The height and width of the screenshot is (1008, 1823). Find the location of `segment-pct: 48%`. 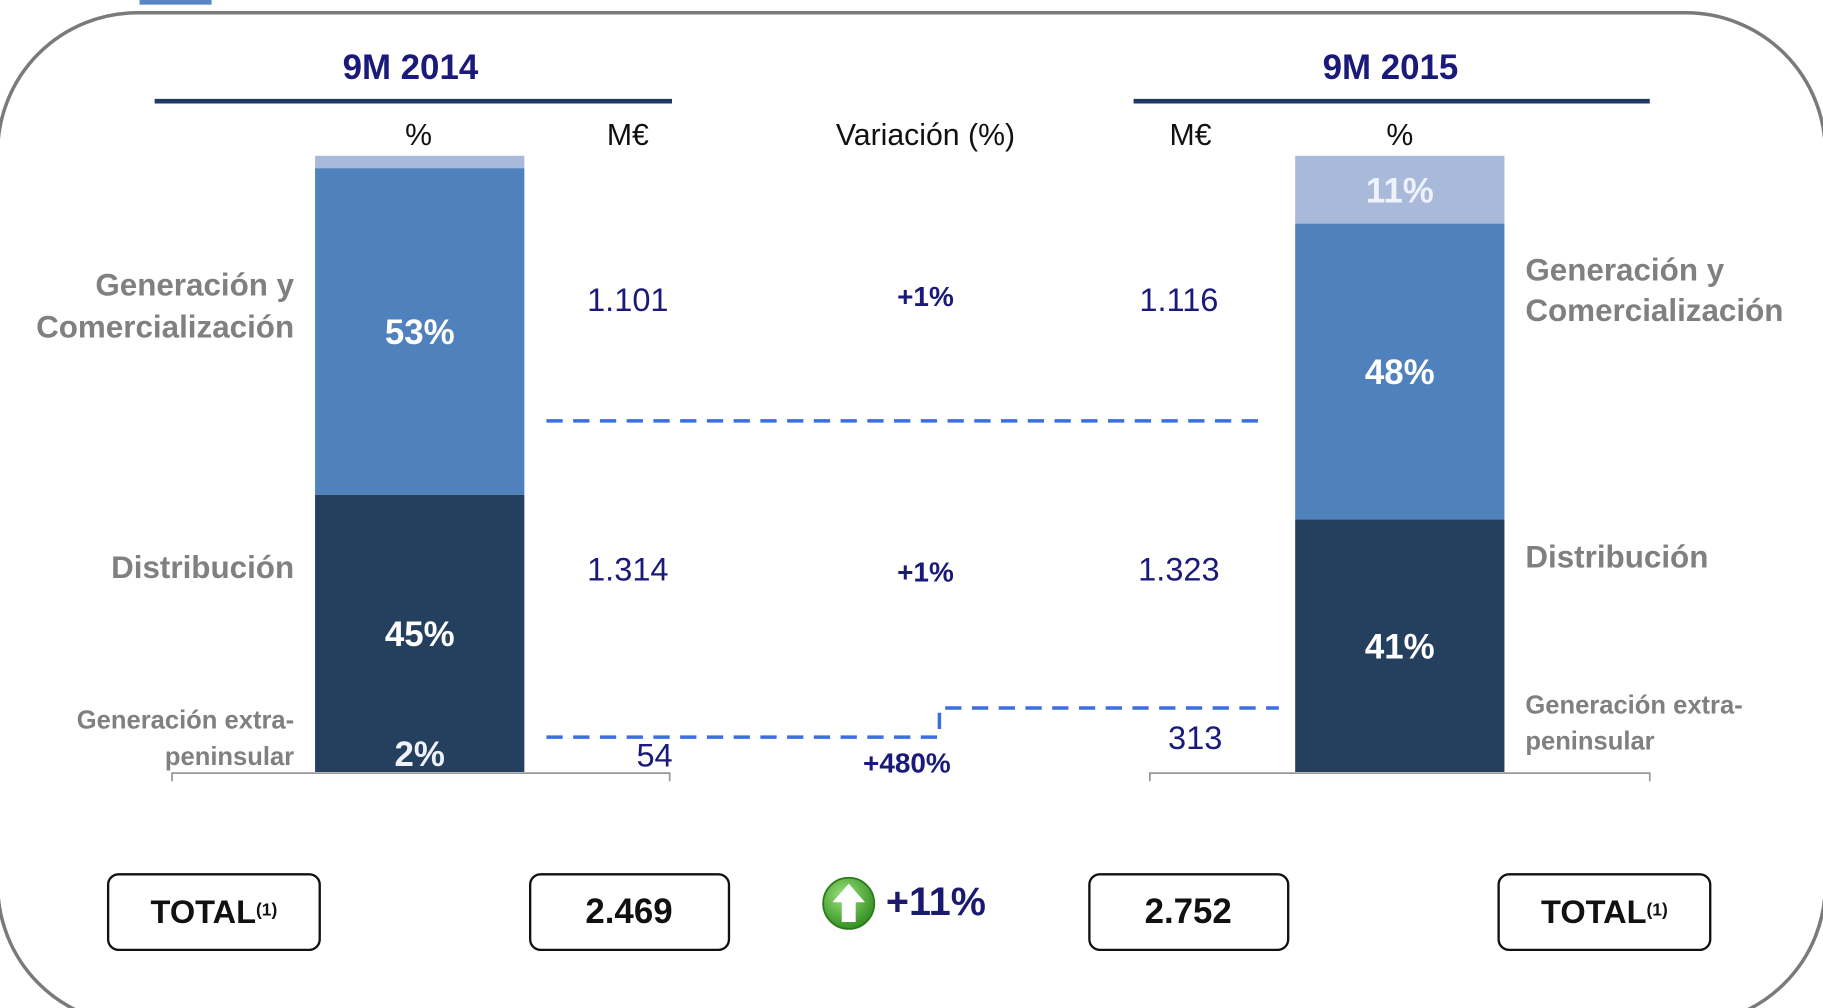

segment-pct: 48% is located at coordinates (1400, 372).